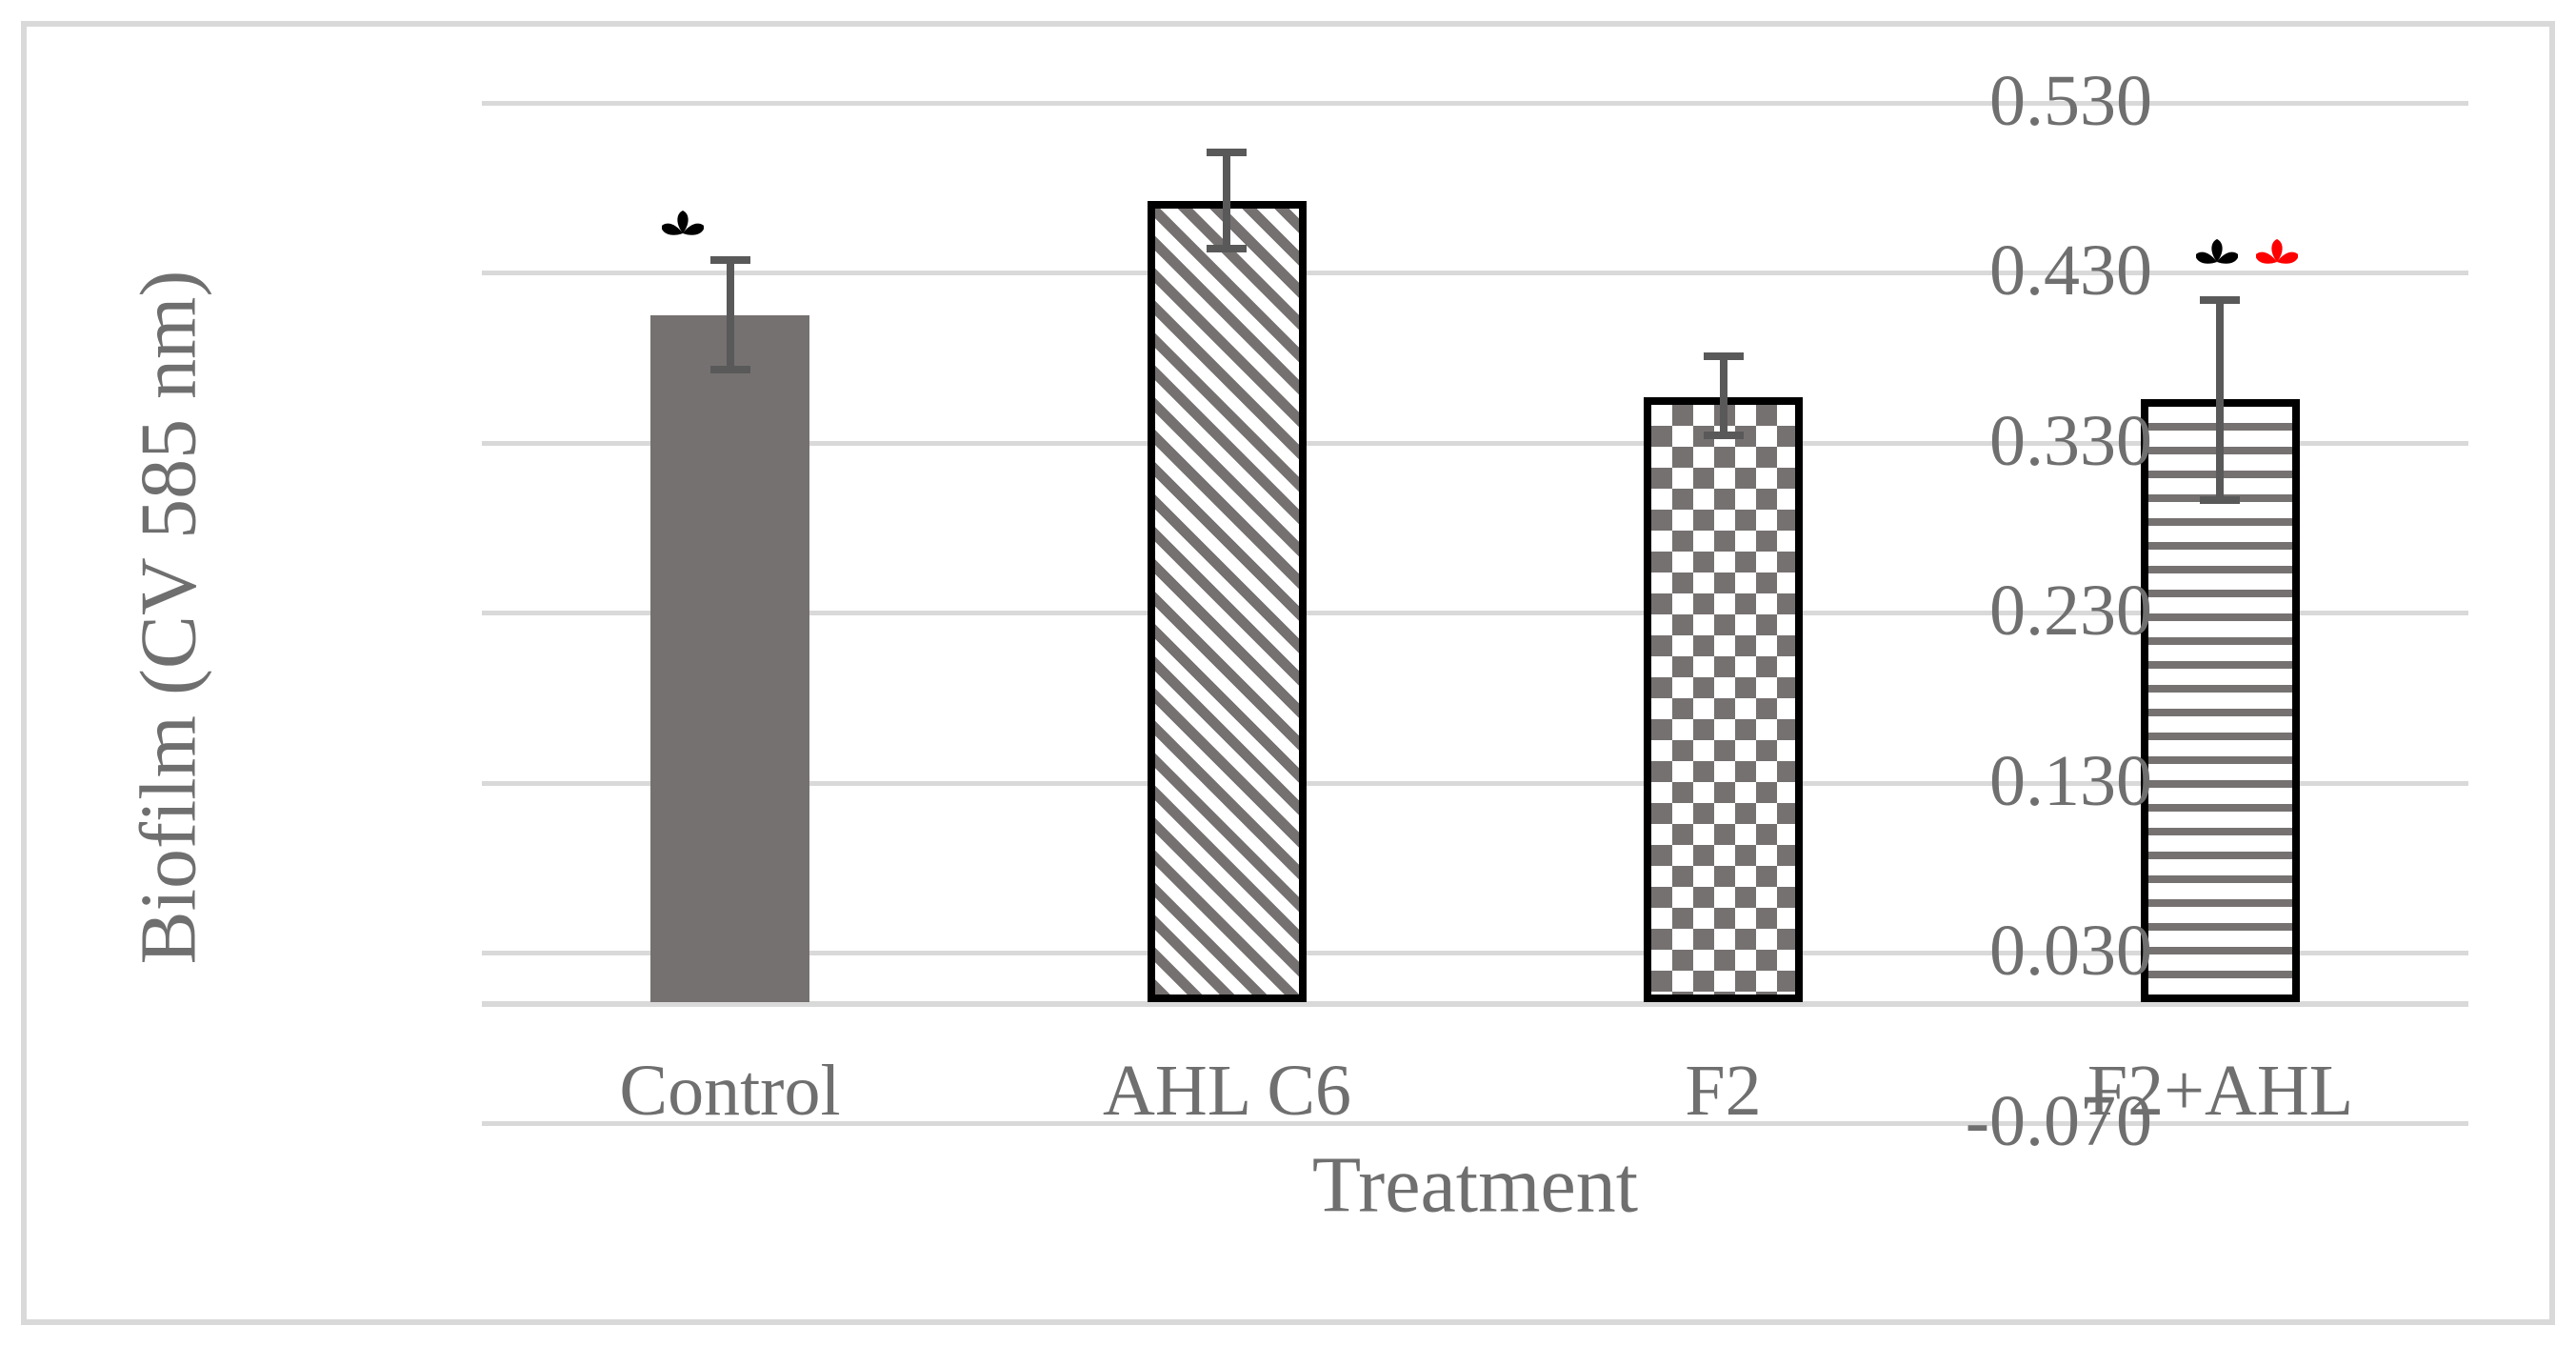 The image size is (2576, 1346). Describe the element at coordinates (1227, 602) in the screenshot. I see `bar-ahl-c6` at that location.